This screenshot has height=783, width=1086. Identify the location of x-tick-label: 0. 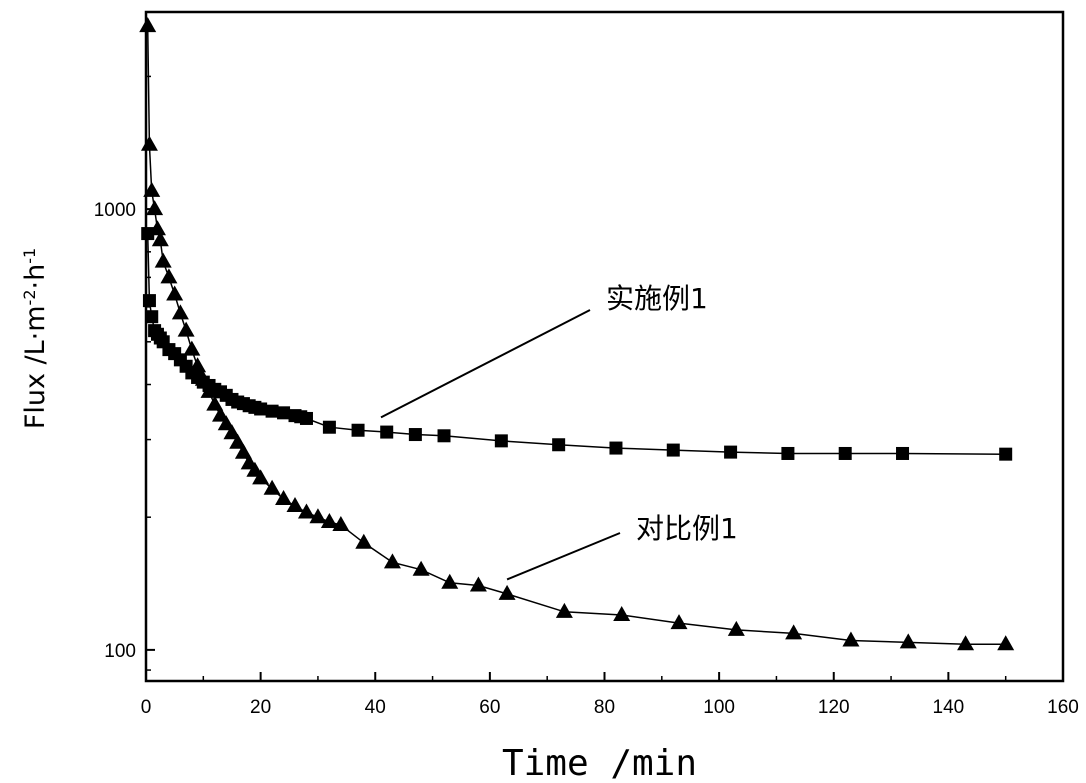
(146, 707).